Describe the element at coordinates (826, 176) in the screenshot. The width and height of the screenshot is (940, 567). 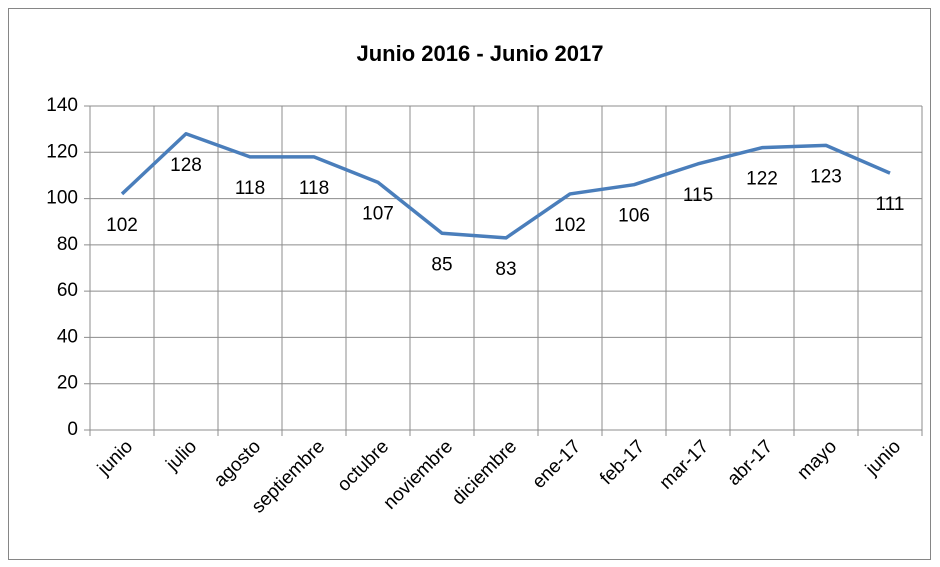
I see `data-label: 123` at that location.